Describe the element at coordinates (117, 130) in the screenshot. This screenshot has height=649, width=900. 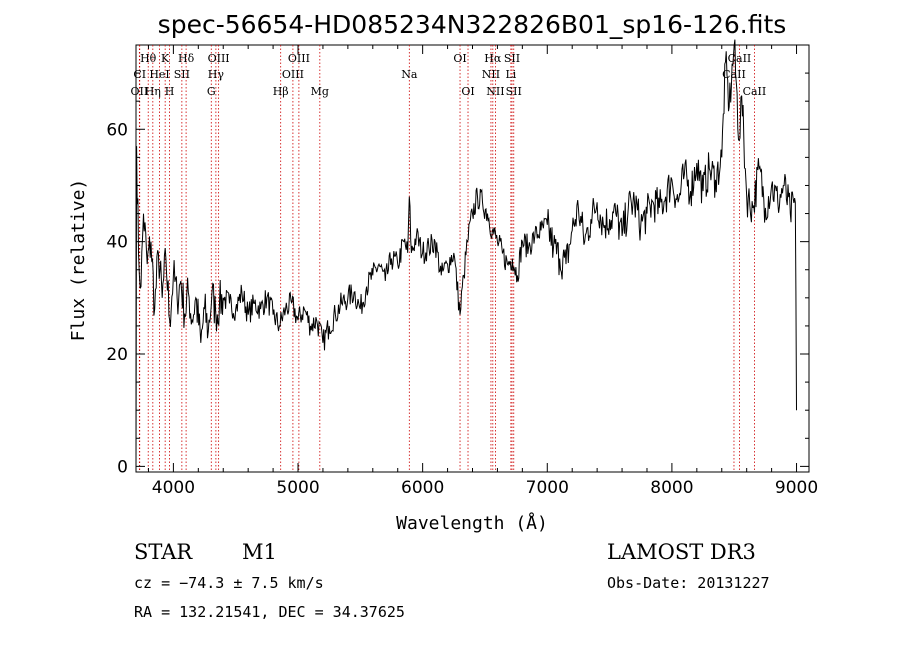
I see `y-tick-label: 60` at that location.